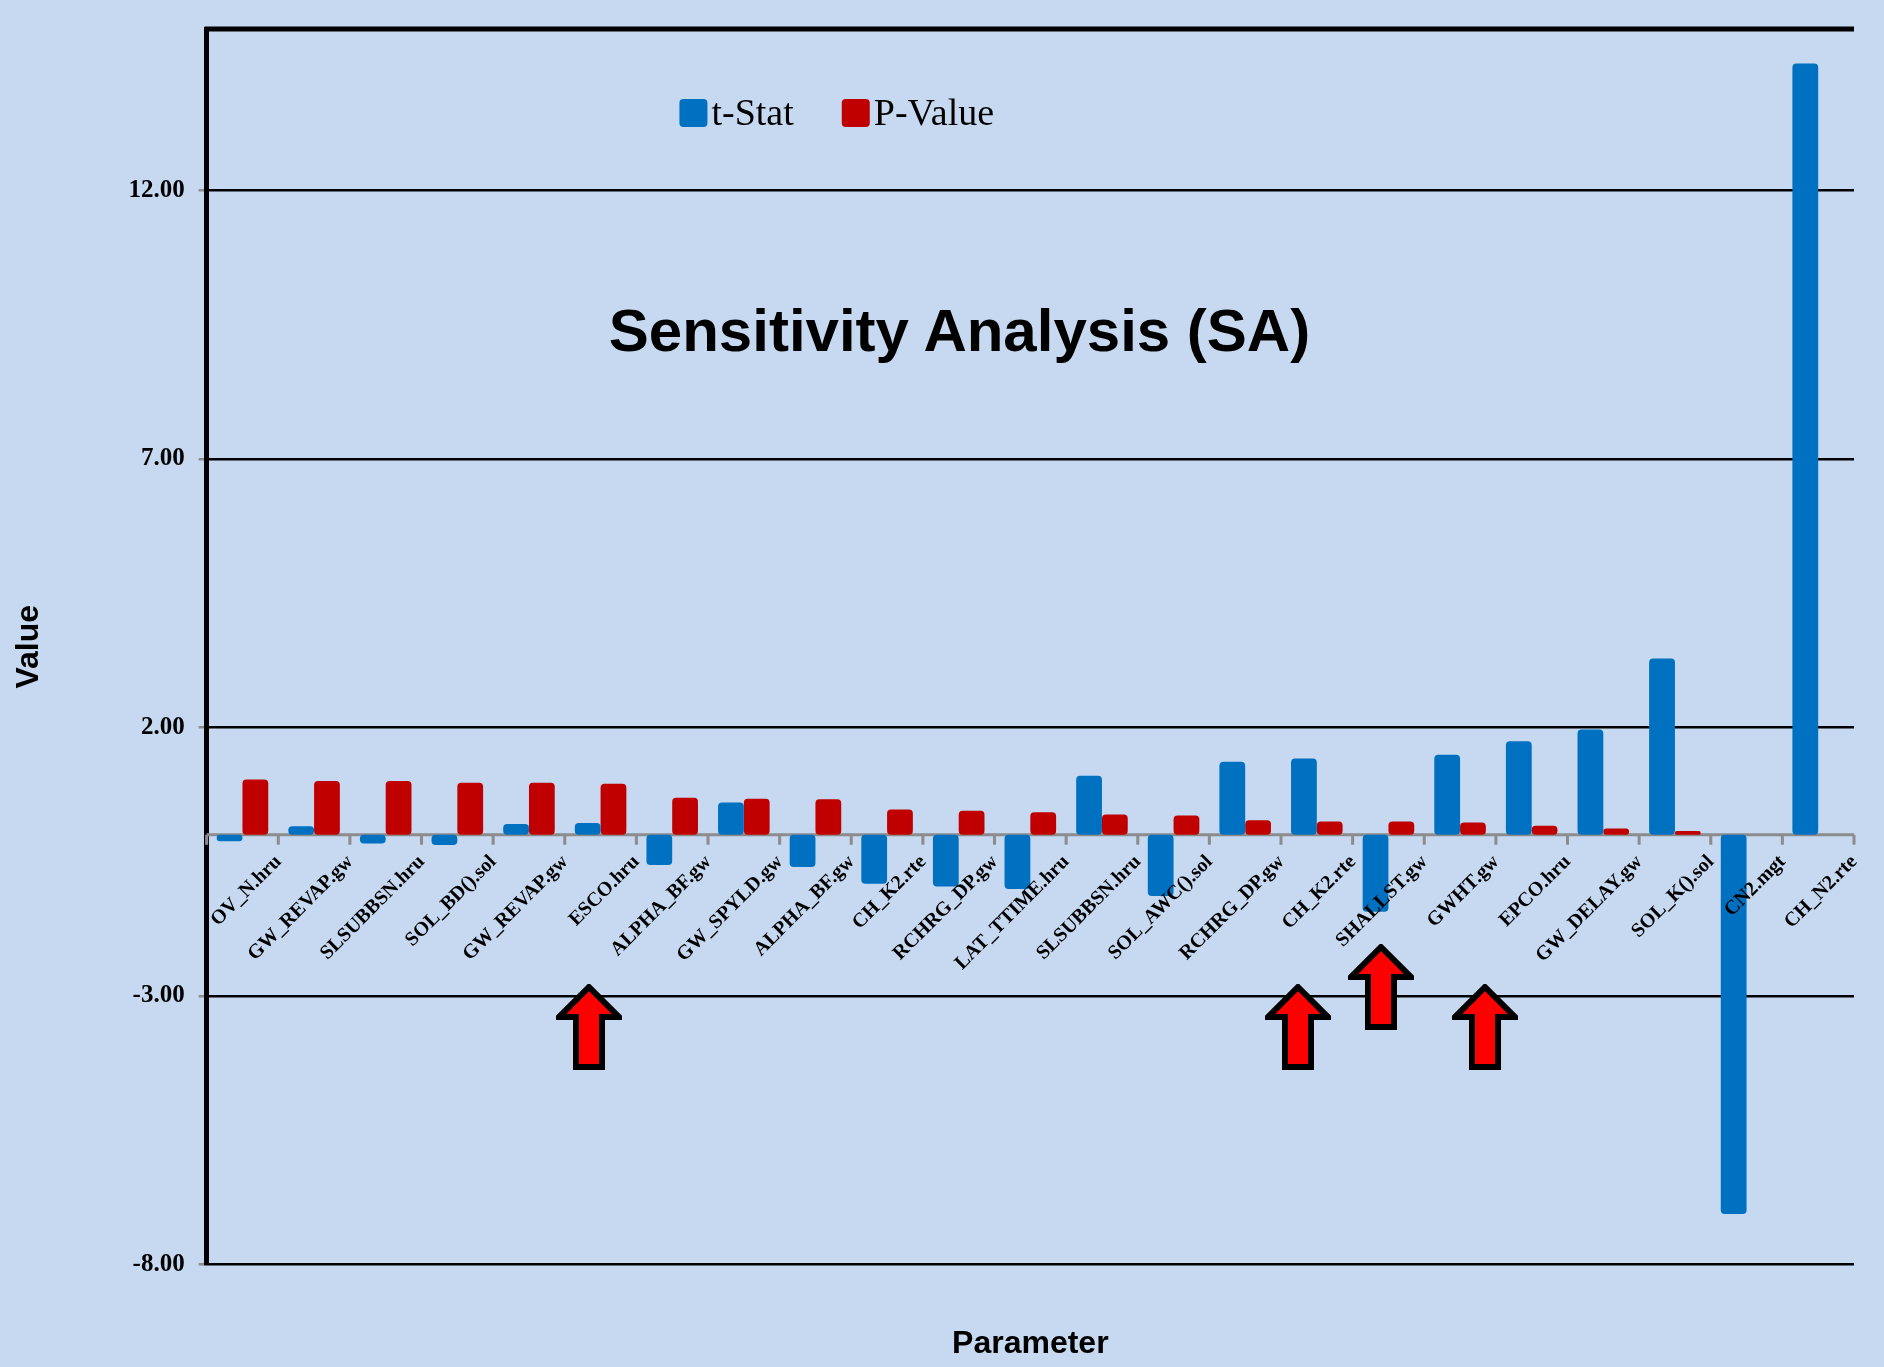 This screenshot has height=1367, width=1884. What do you see at coordinates (158, 1263) in the screenshot?
I see `y-tick-label: -8.00` at bounding box center [158, 1263].